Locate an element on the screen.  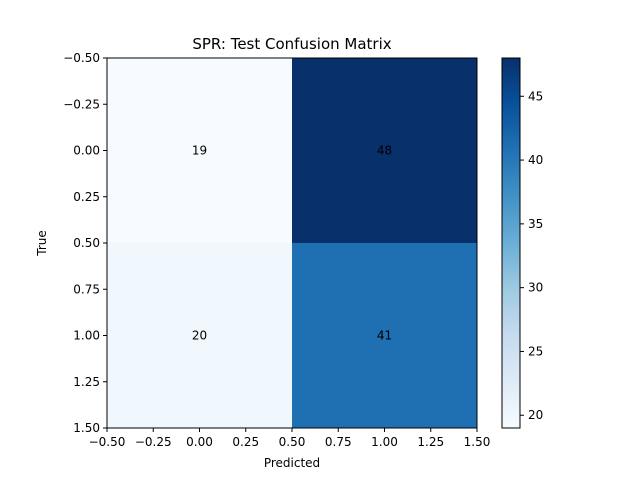
cell-value-0-0: 19 is located at coordinates (199, 151).